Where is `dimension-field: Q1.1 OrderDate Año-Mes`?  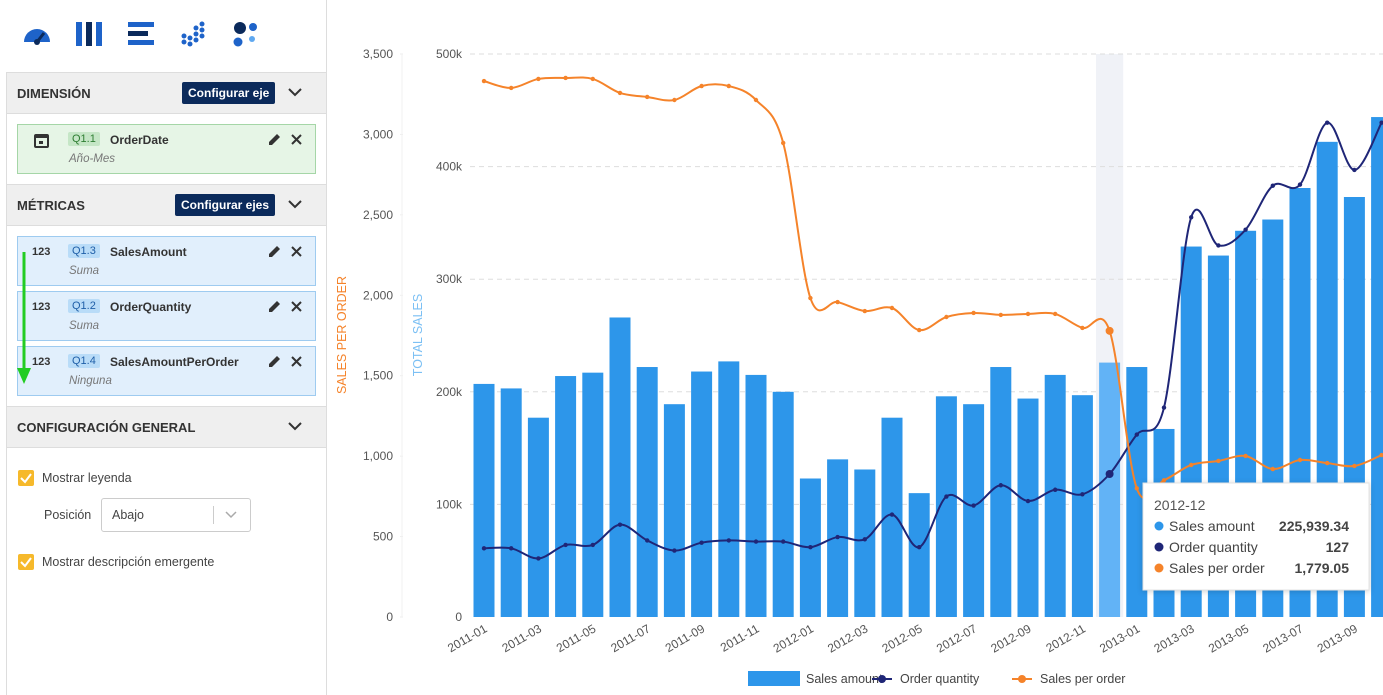
dimension-field: Q1.1 OrderDate Año-Mes is located at coordinates (166, 149).